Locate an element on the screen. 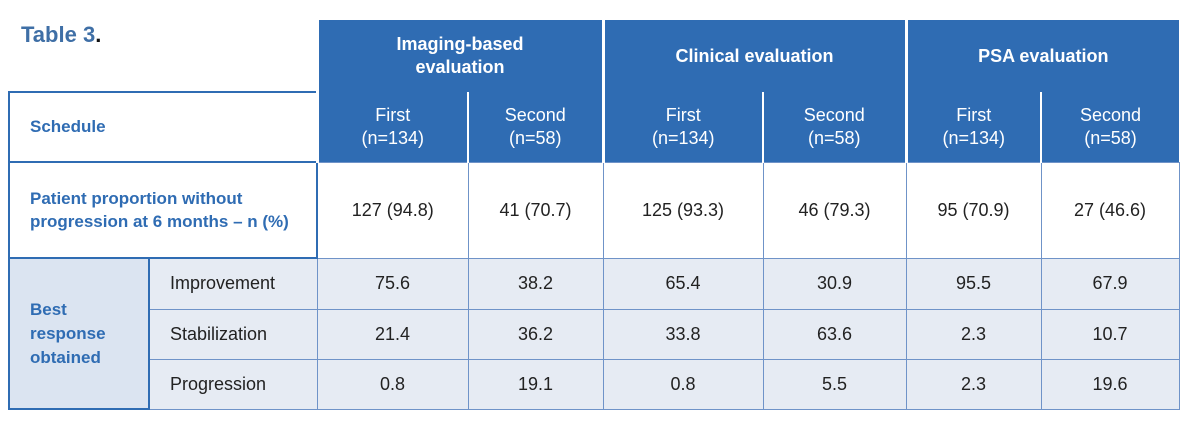  table-row: Progression 0.8 19.1 0.8 5.5 2.3 19.6 is located at coordinates (594, 384).